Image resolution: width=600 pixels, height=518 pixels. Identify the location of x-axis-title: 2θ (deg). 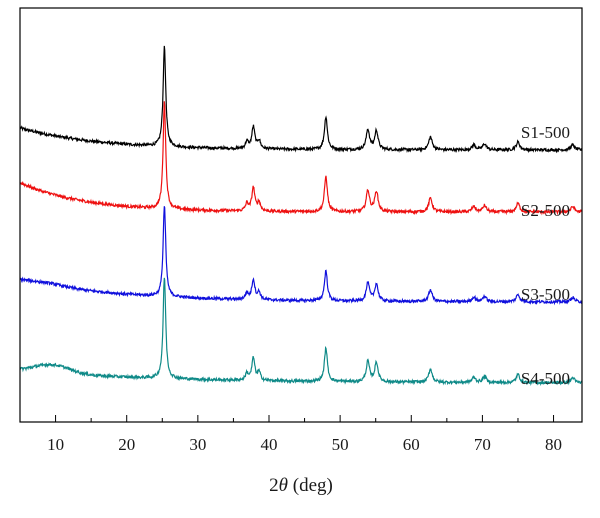
(301, 485).